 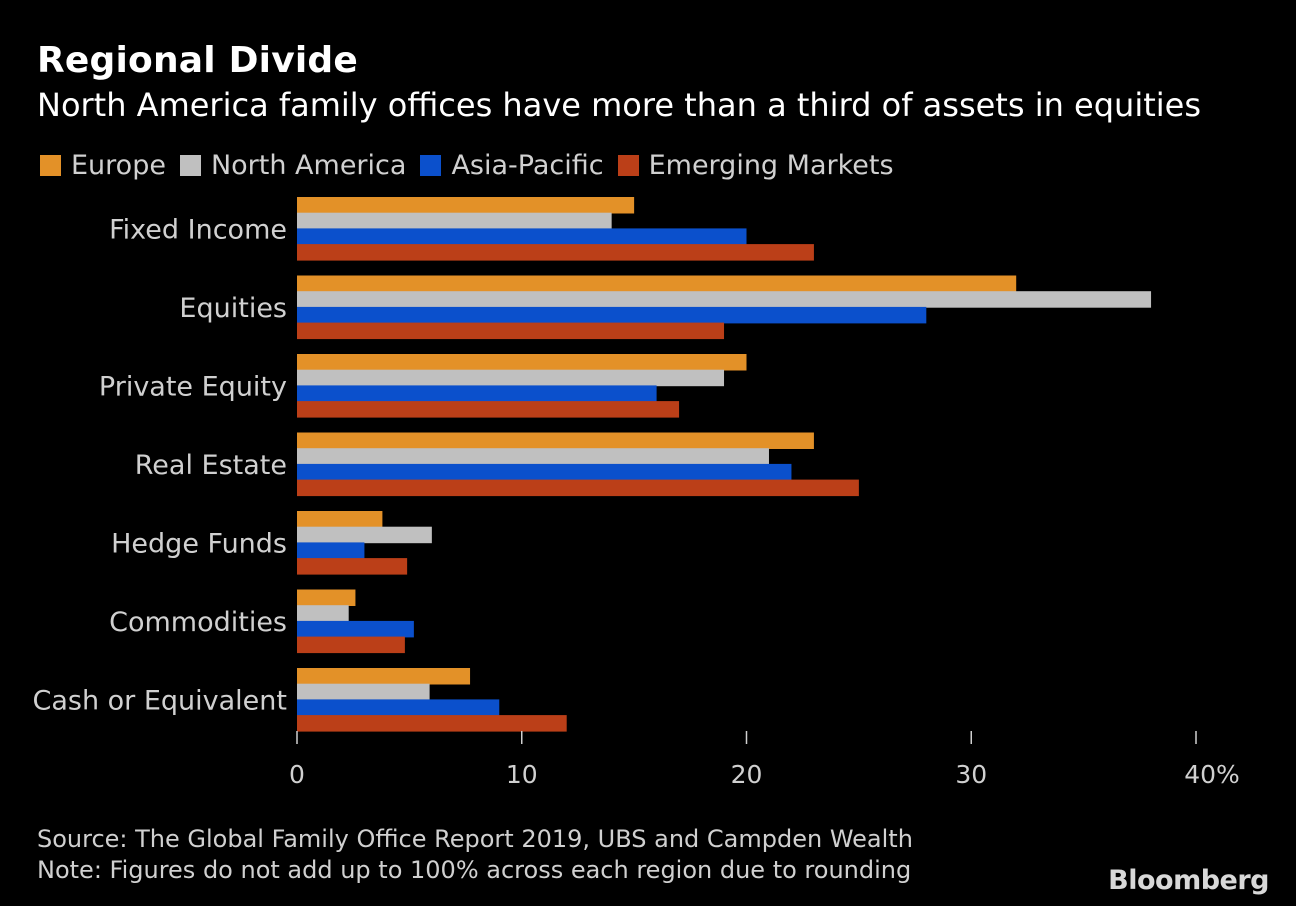 What do you see at coordinates (297, 774) in the screenshot?
I see `x-tick-label-0: 0` at bounding box center [297, 774].